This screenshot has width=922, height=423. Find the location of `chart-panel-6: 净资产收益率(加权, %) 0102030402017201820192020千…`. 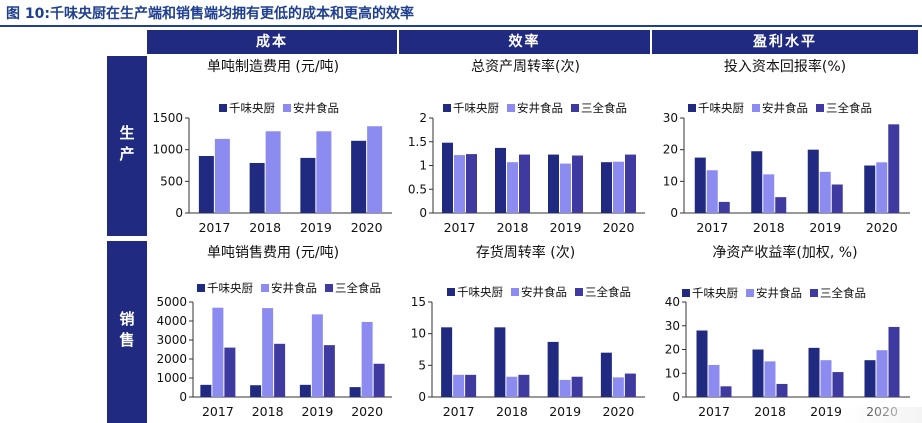

chart-panel-6: 净资产收益率(加权, %) 0102030402017201820192020千… is located at coordinates (785, 332).